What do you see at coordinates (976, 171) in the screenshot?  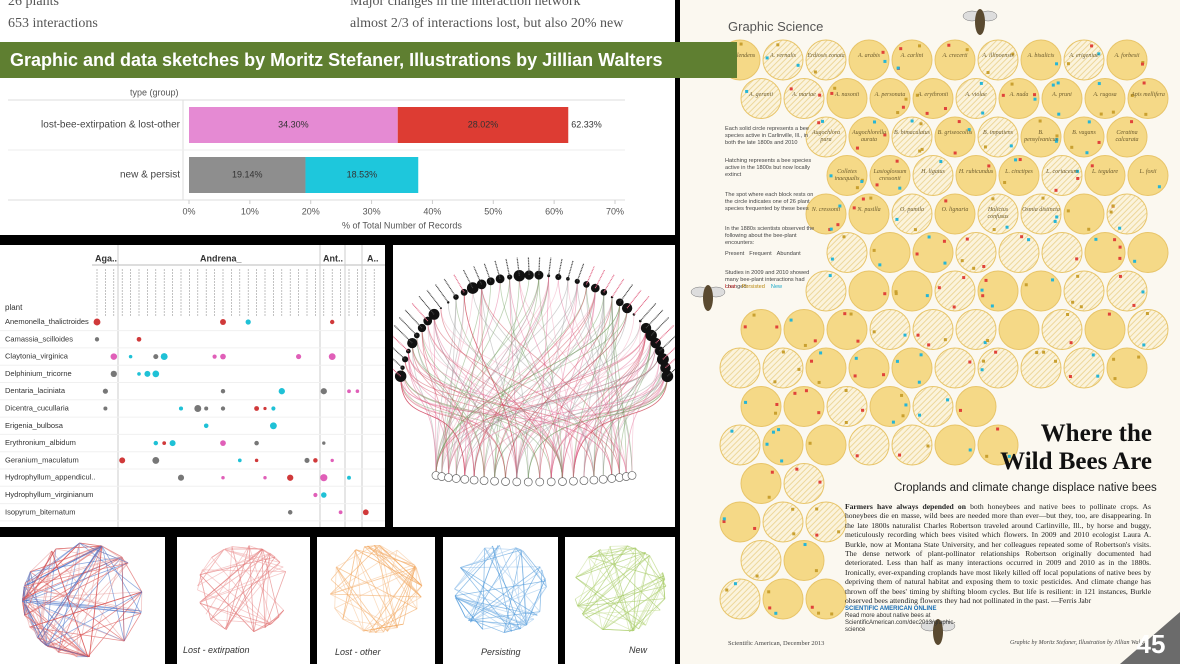 I see `species-label: H. rubicundus` at bounding box center [976, 171].